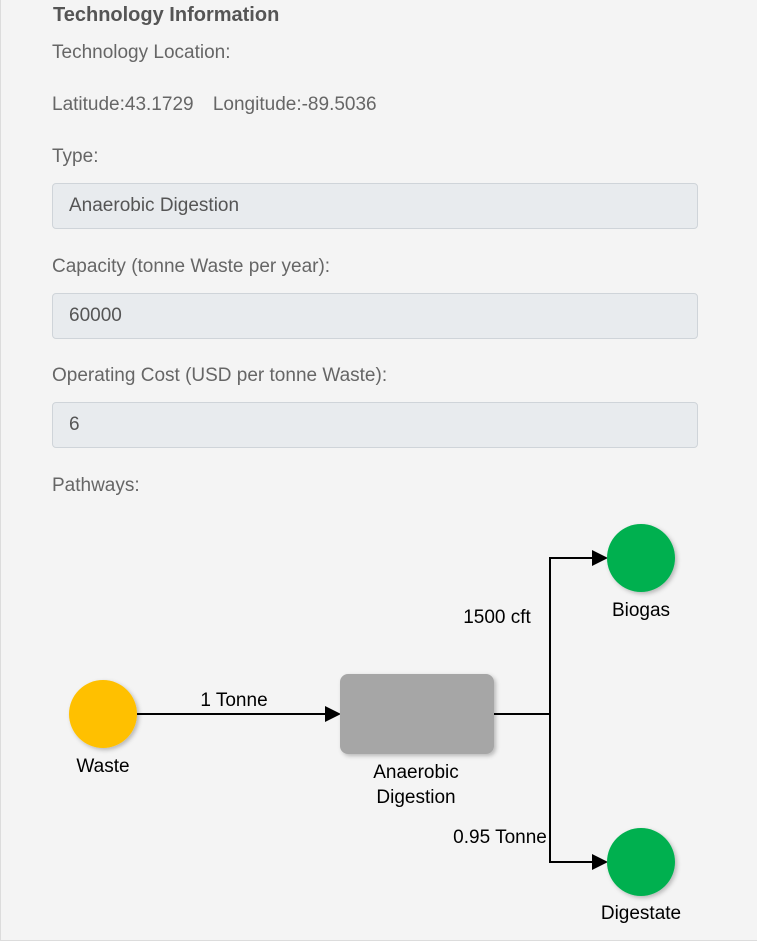  I want to click on location-label: Technology Location:, so click(141, 52).